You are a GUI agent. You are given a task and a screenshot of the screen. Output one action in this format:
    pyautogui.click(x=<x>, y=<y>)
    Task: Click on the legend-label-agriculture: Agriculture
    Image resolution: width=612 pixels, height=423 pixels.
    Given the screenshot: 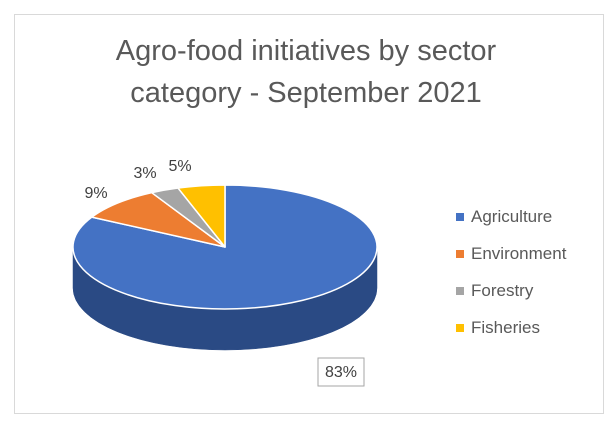 What is the action you would take?
    pyautogui.click(x=512, y=216)
    